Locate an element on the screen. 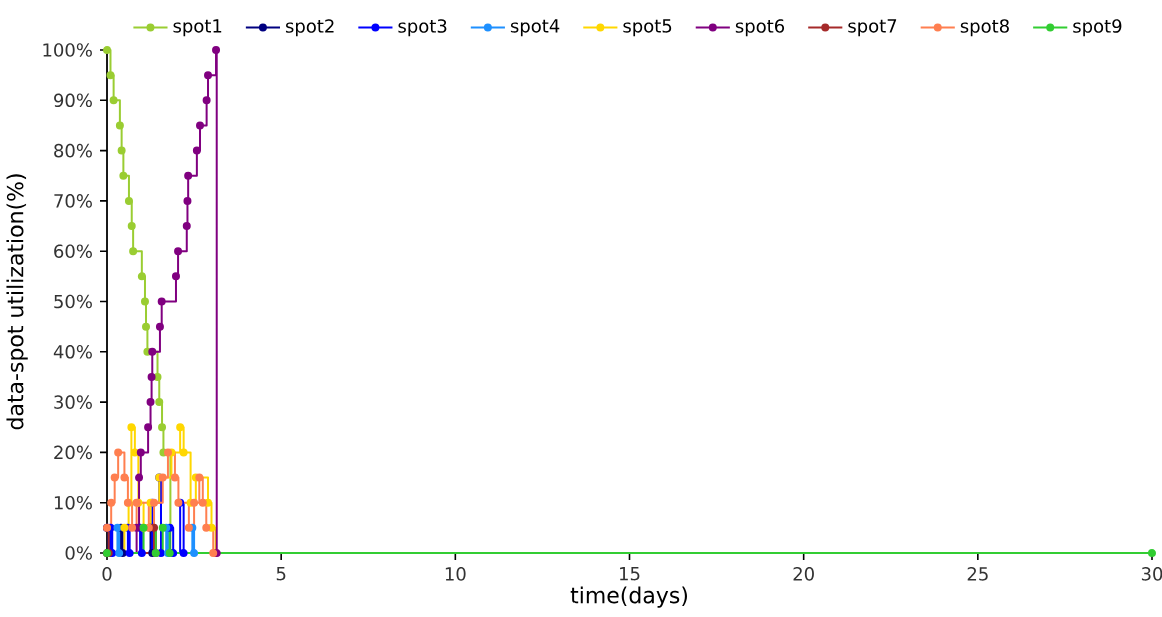  y-axis-title: data-spot utilization(%) is located at coordinates (17, 302).